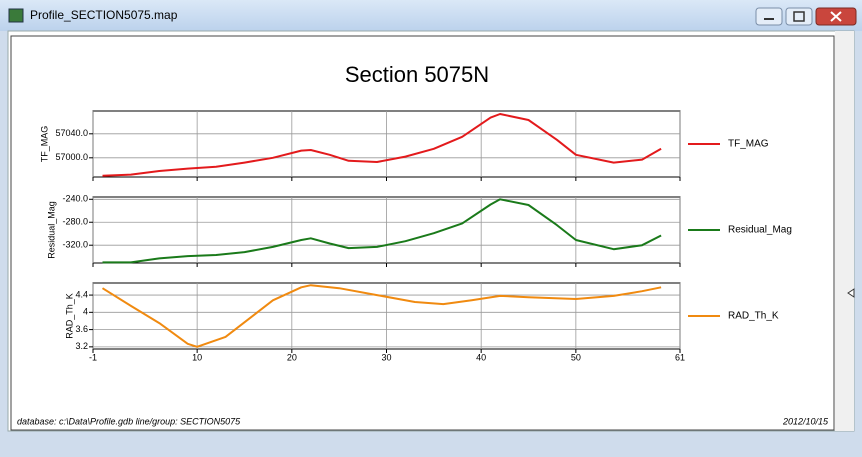  Describe the element at coordinates (81, 294) in the screenshot. I see `y-tick-label: 4.4` at that location.